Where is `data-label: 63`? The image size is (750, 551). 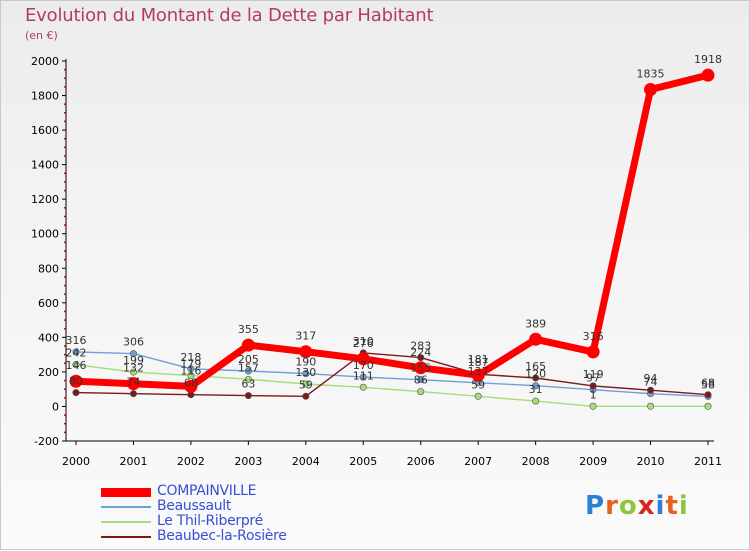 data-label: 63 is located at coordinates (248, 384).